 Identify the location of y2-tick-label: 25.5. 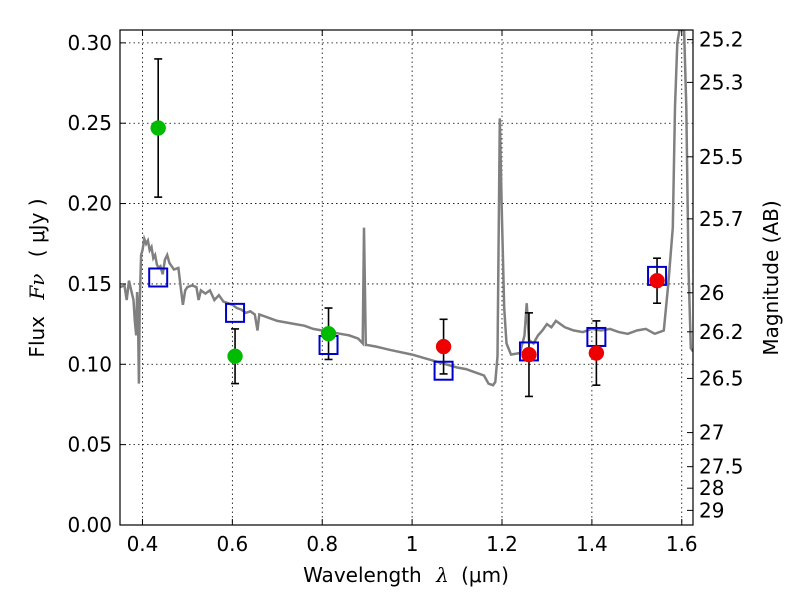
(721, 157).